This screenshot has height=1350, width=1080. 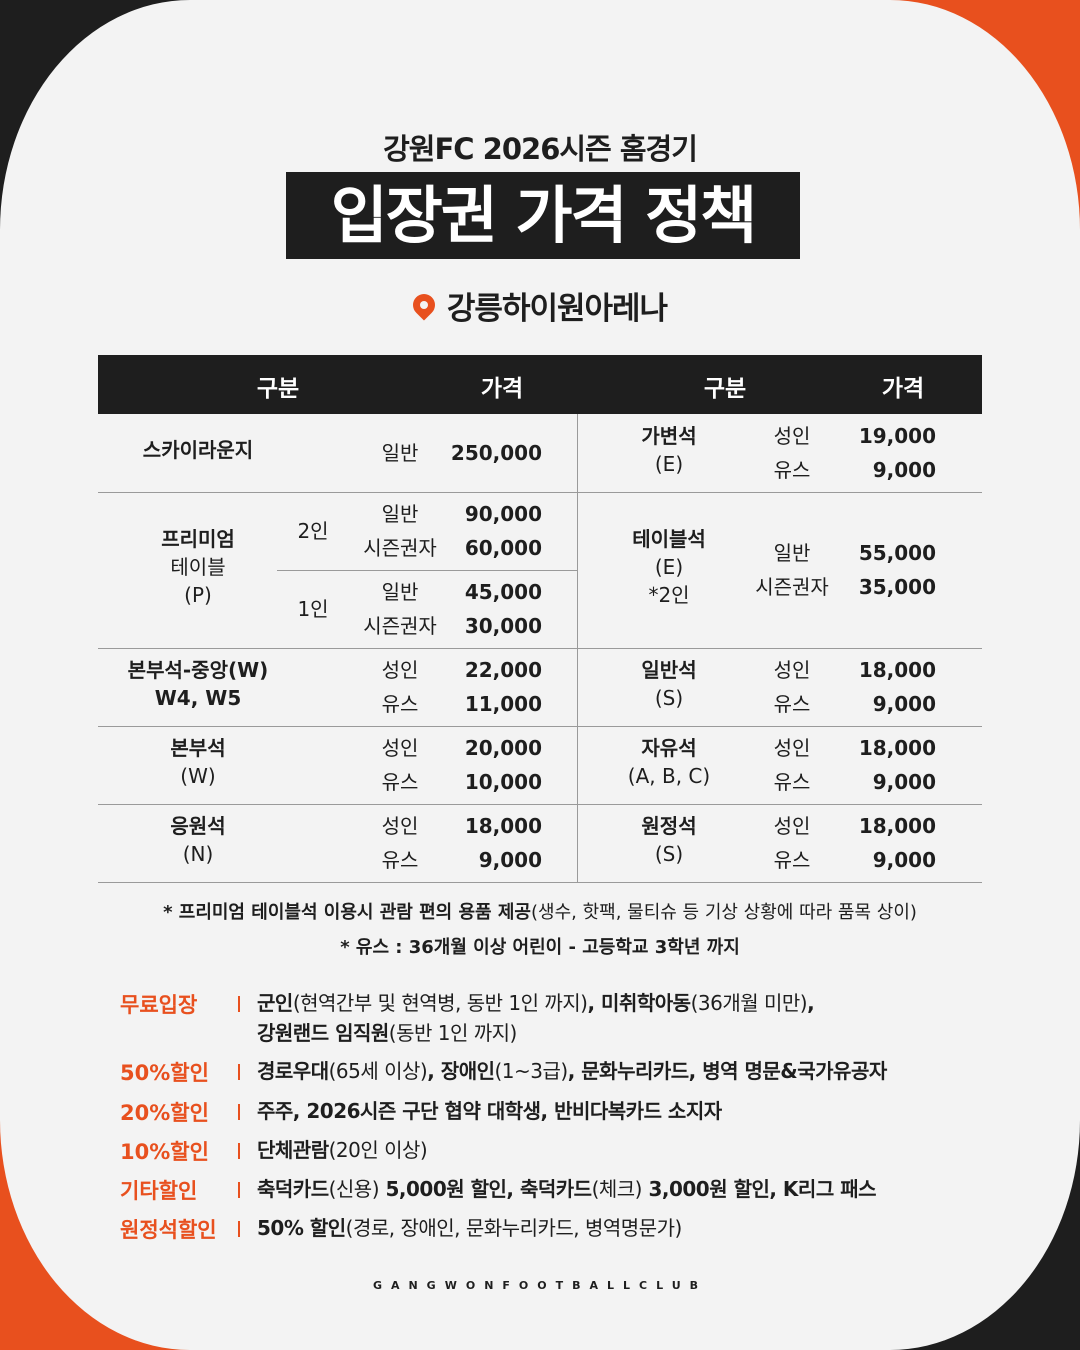 I want to click on discount-text: 주주, 2026시즌 구단 협약 대학생, 반비다복카드 소지자, so click(x=489, y=1111).